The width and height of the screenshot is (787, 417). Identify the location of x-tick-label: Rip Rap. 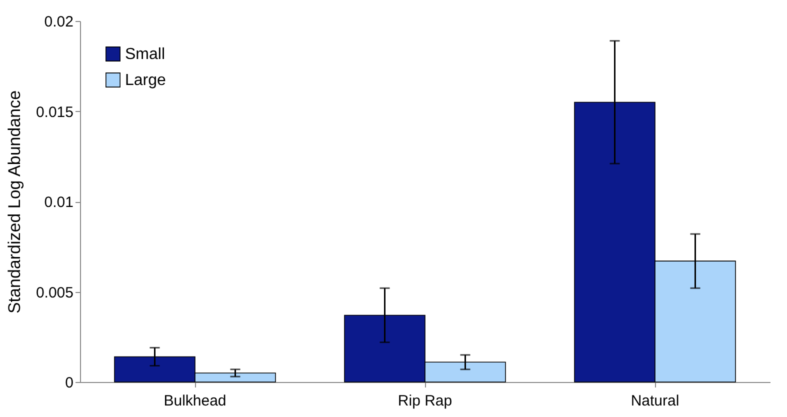
(425, 401).